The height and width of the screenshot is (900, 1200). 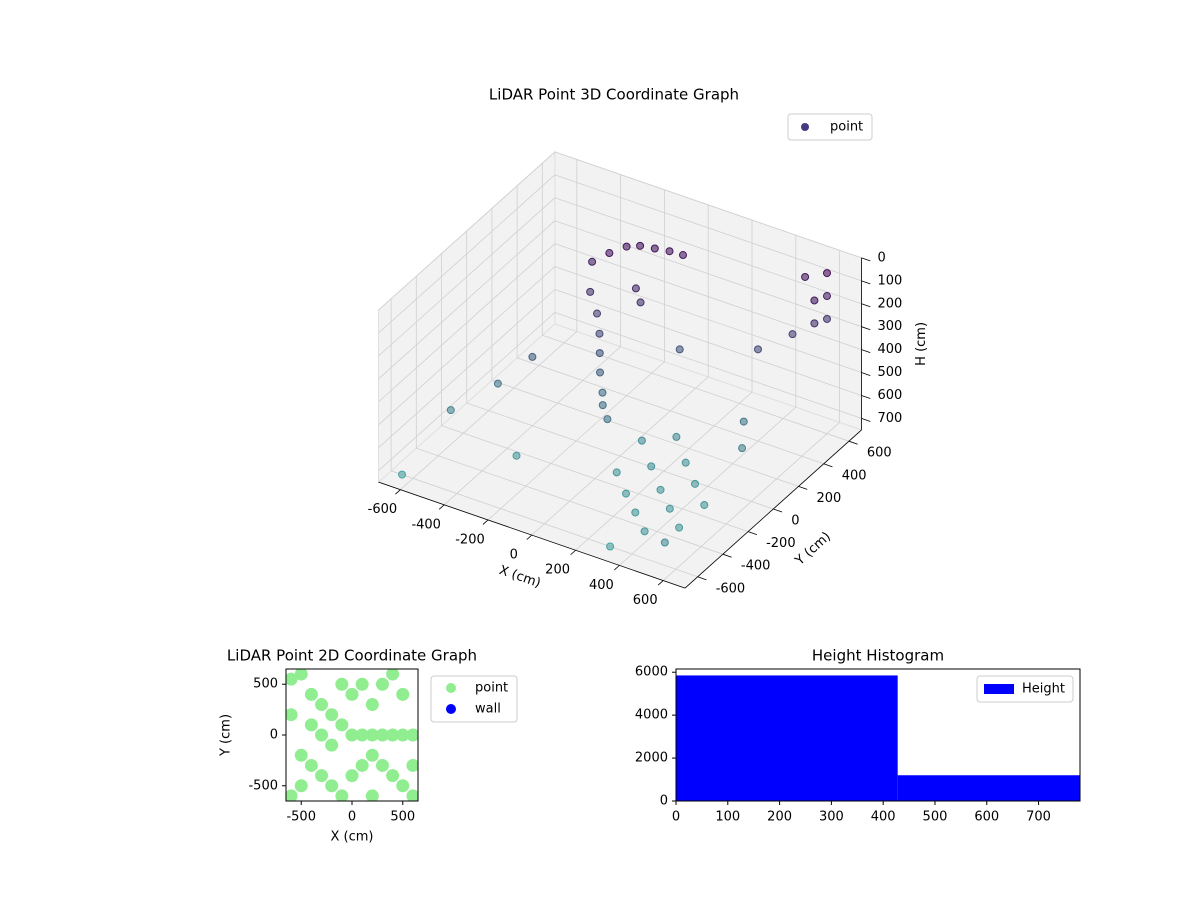 What do you see at coordinates (265, 684) in the screenshot?
I see `y-tick-label: 500` at bounding box center [265, 684].